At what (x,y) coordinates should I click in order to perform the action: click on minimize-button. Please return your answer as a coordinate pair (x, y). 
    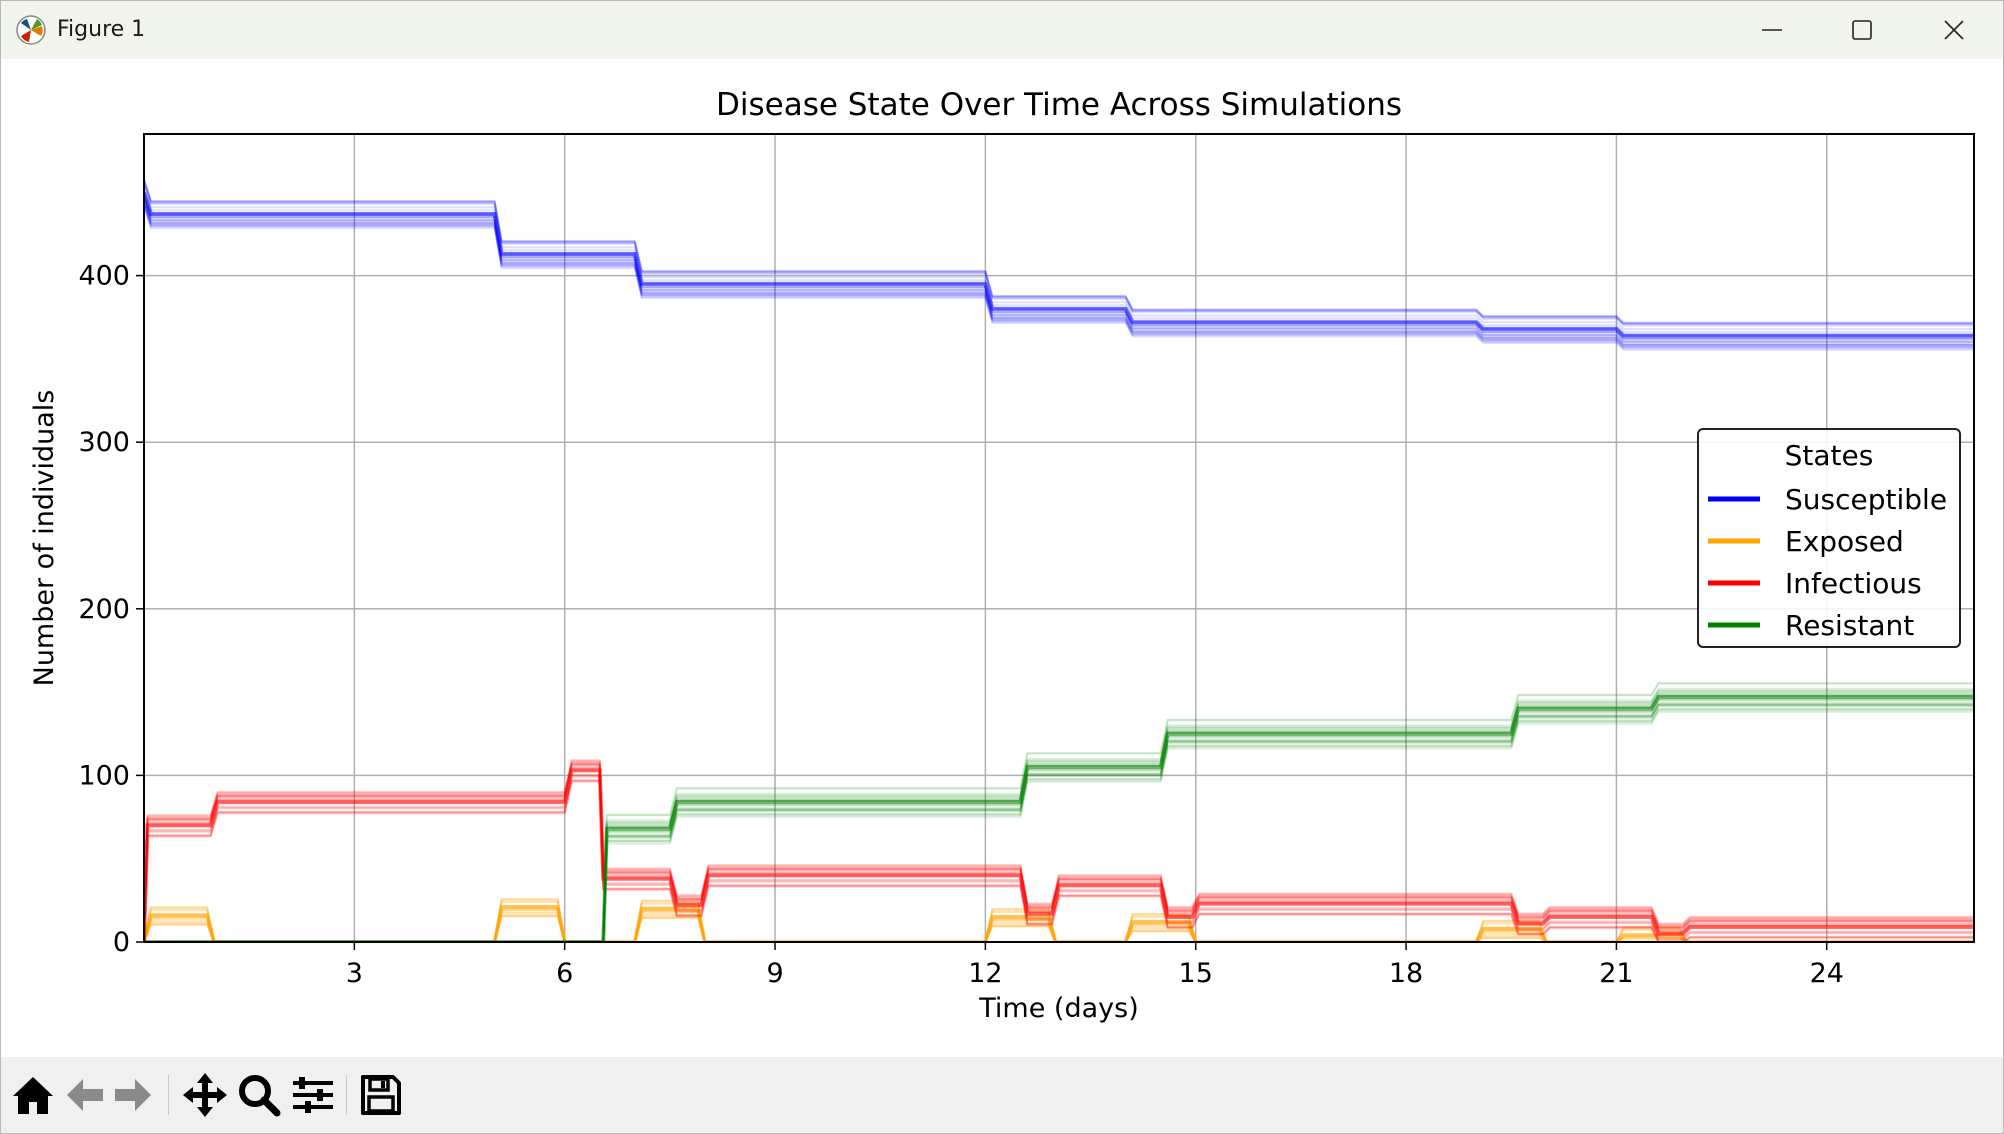
    Looking at the image, I should click on (1772, 30).